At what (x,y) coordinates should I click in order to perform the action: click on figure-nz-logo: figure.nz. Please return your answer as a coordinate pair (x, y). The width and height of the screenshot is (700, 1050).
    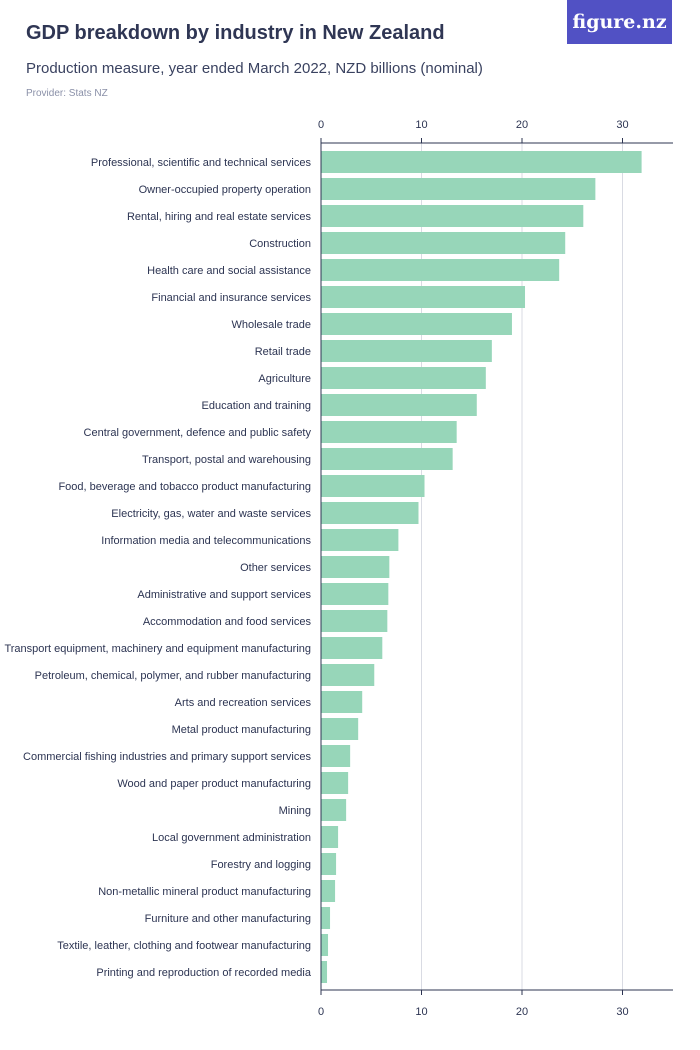
    Looking at the image, I should click on (619, 22).